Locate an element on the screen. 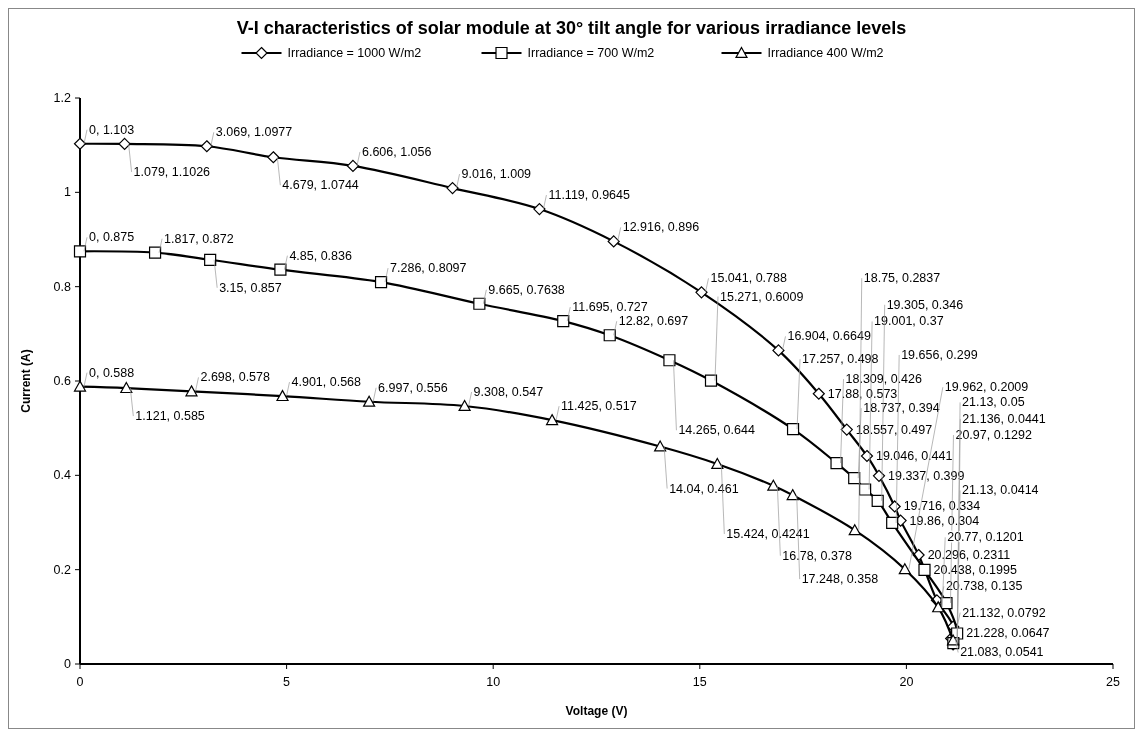  data-label: 15.271, 0.6009 is located at coordinates (762, 296).